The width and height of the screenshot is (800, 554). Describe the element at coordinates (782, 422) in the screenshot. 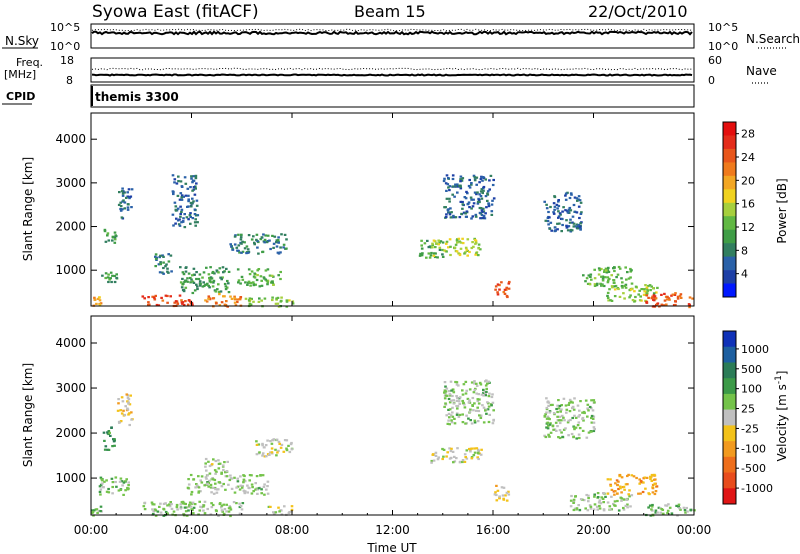

I see `velocity-cbar-label-main: Velocity [m s` at that location.